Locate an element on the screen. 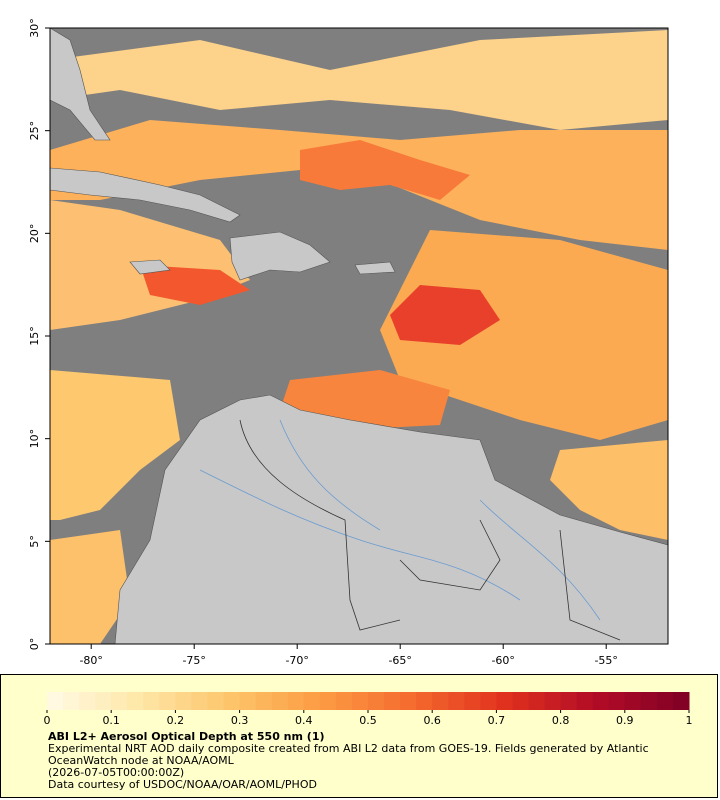 Image resolution: width=720 pixels, height=800 pixels. y-tick-label: 5° is located at coordinates (34, 541).